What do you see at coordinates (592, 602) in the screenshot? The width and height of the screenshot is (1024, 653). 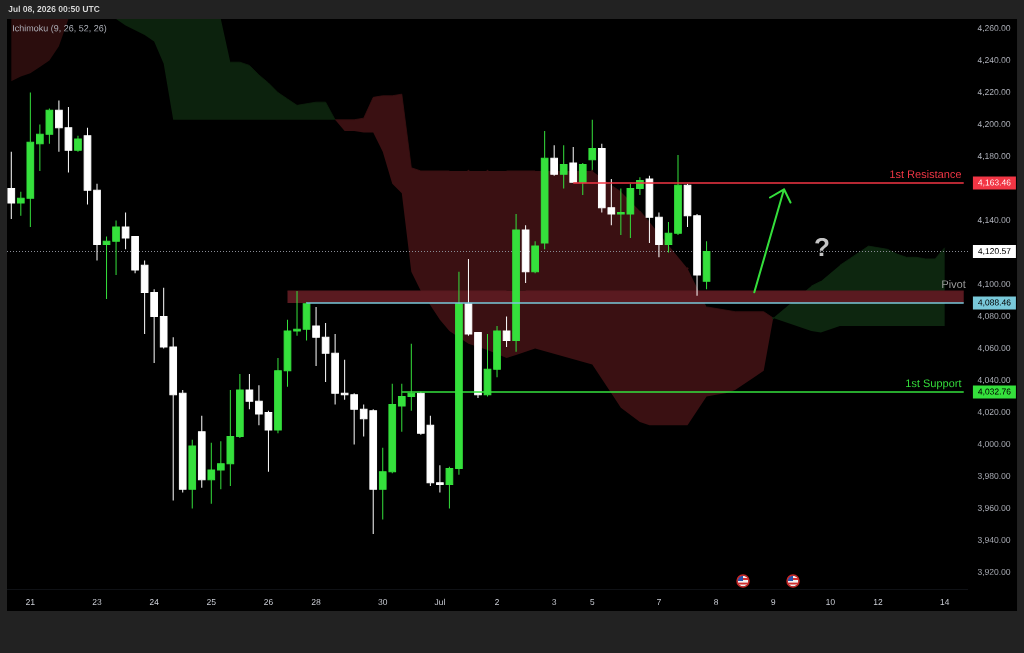 I see `x-tick-label: 5` at bounding box center [592, 602].